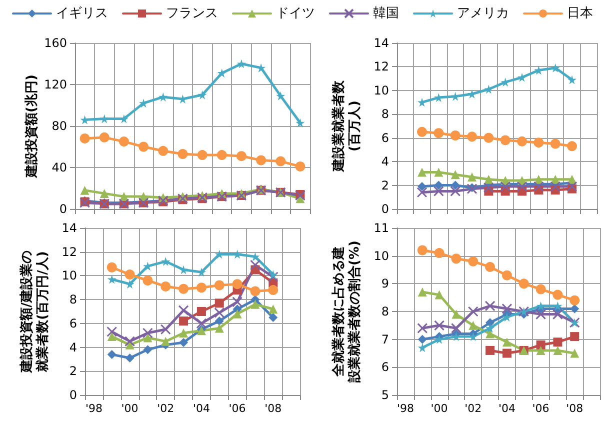  I want to click on legend-label: フランス, so click(192, 13).